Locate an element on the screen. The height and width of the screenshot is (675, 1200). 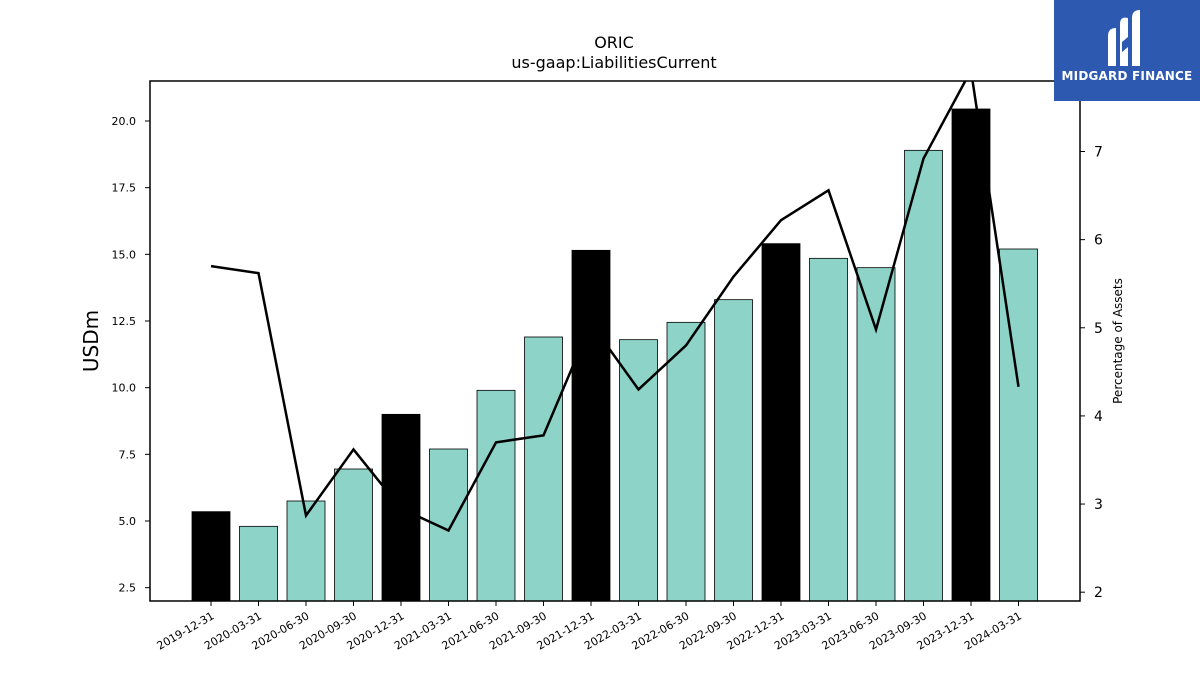
y2-axis-label: Percentage of Assets is located at coordinates (1118, 341).